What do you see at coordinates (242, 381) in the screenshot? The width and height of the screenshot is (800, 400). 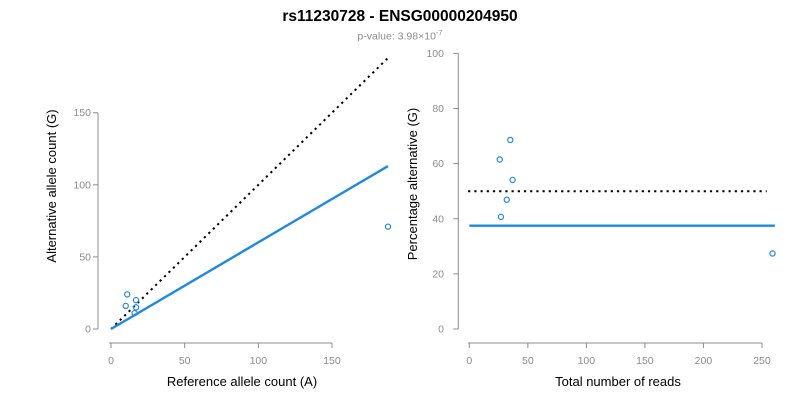 I see `x-axis-title: Reference allele count (A)` at bounding box center [242, 381].